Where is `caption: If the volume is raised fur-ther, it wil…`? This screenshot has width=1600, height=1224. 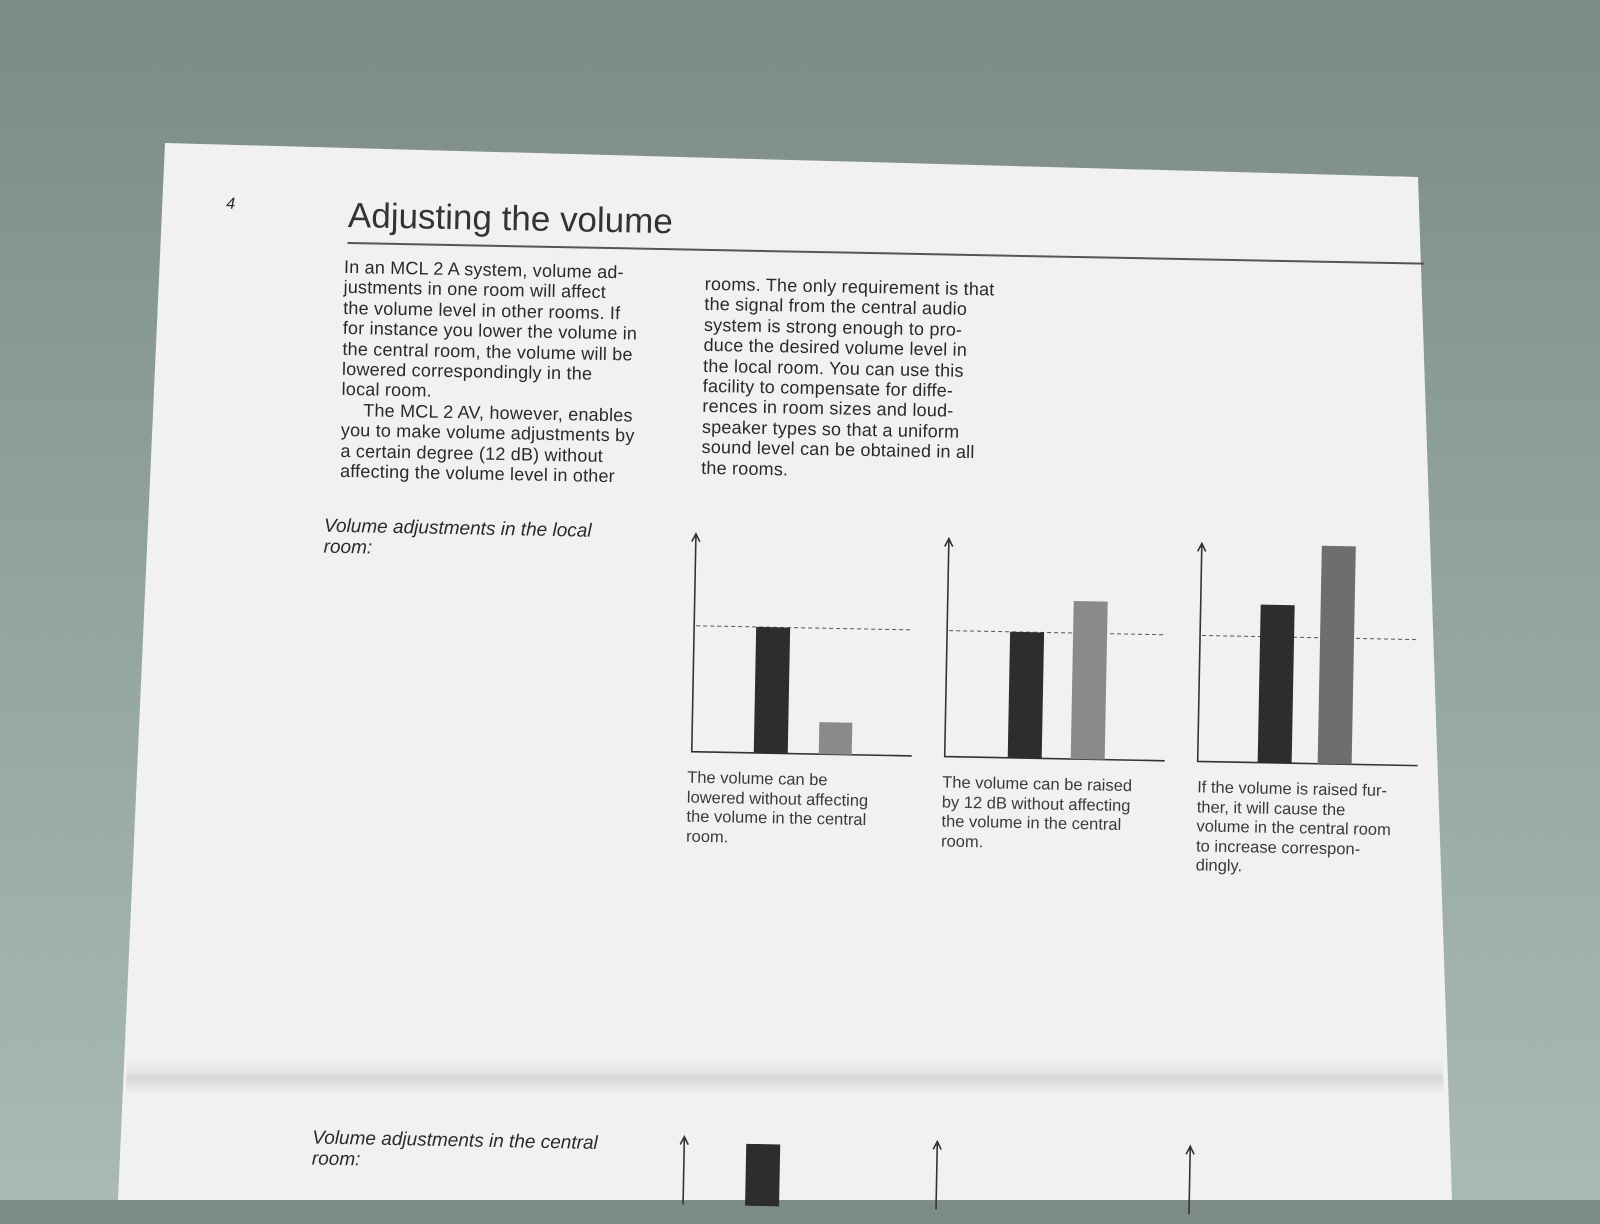 caption: If the volume is raised fur-ther, it wil… is located at coordinates (1293, 828).